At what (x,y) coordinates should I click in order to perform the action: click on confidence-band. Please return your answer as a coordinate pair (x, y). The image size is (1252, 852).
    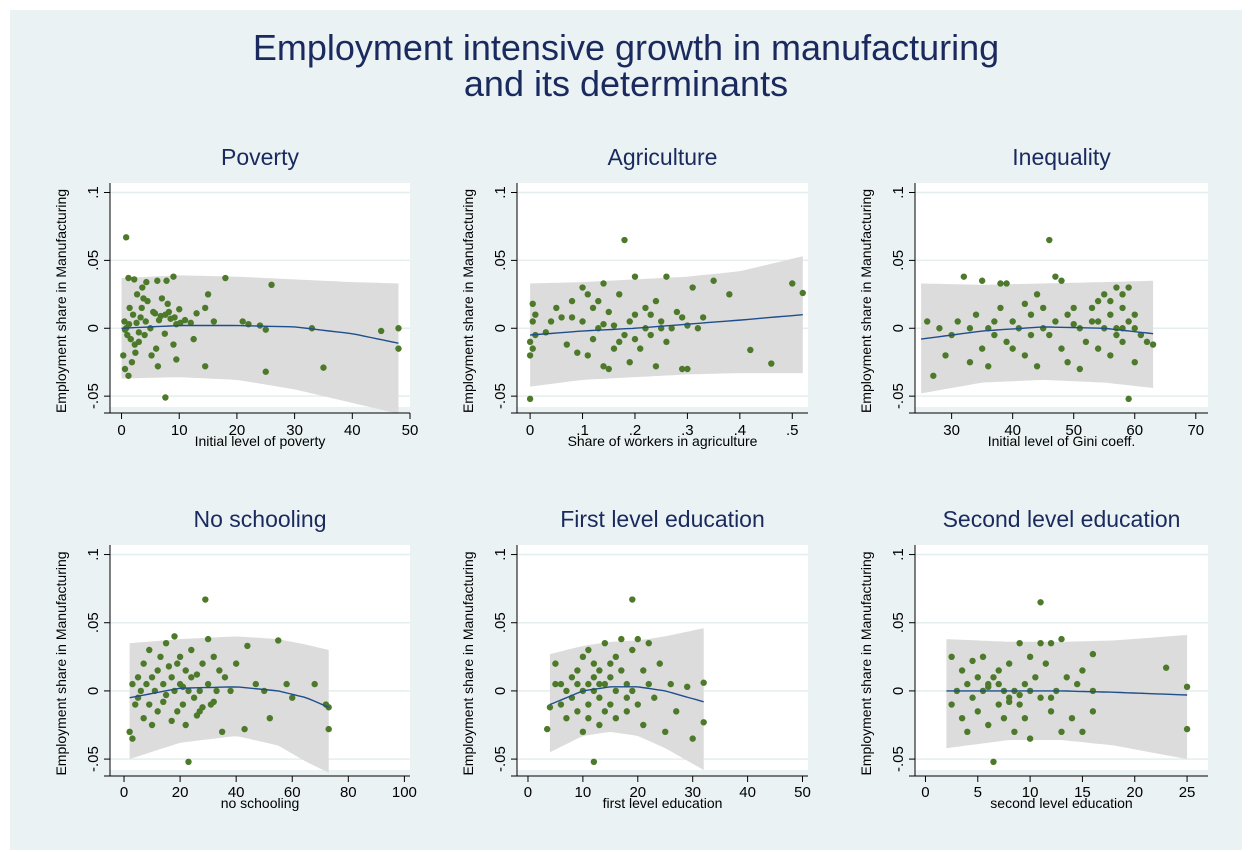
    Looking at the image, I should click on (666, 321).